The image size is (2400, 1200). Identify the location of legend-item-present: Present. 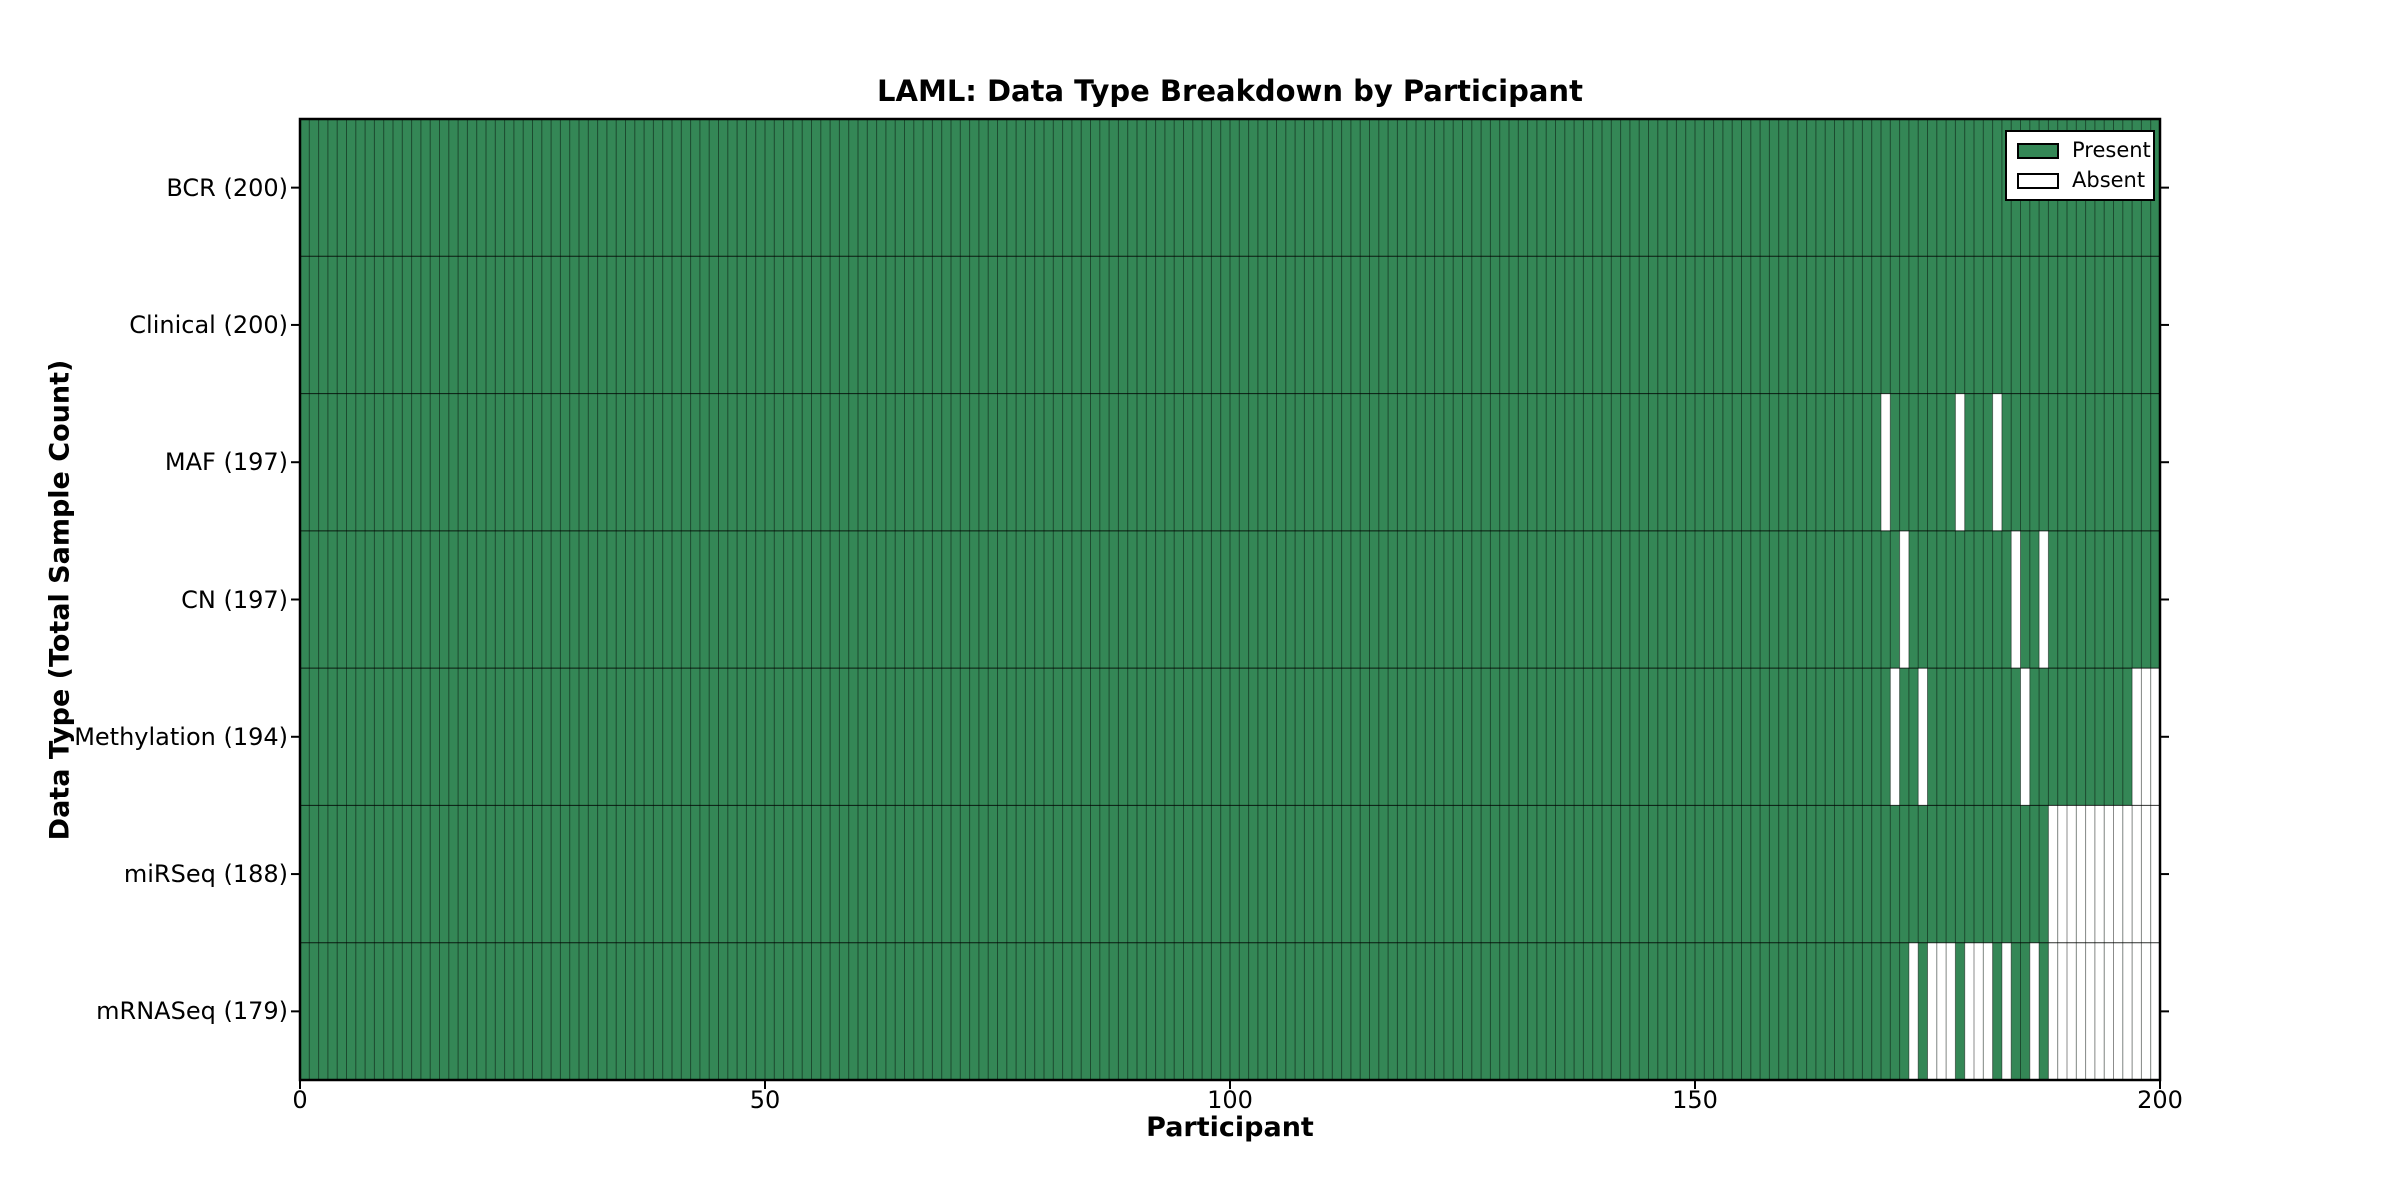
(2084, 150).